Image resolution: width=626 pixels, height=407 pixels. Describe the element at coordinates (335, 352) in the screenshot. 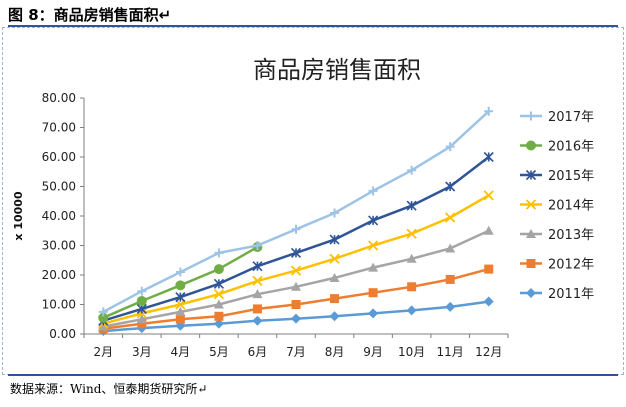

I see `x-tick-label: 8月` at that location.